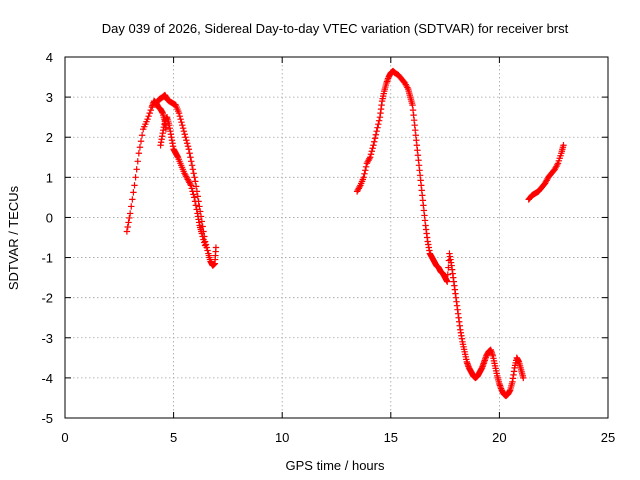 Image resolution: width=640 pixels, height=480 pixels. Describe the element at coordinates (49, 217) in the screenshot. I see `y-tick-label: 0` at that location.